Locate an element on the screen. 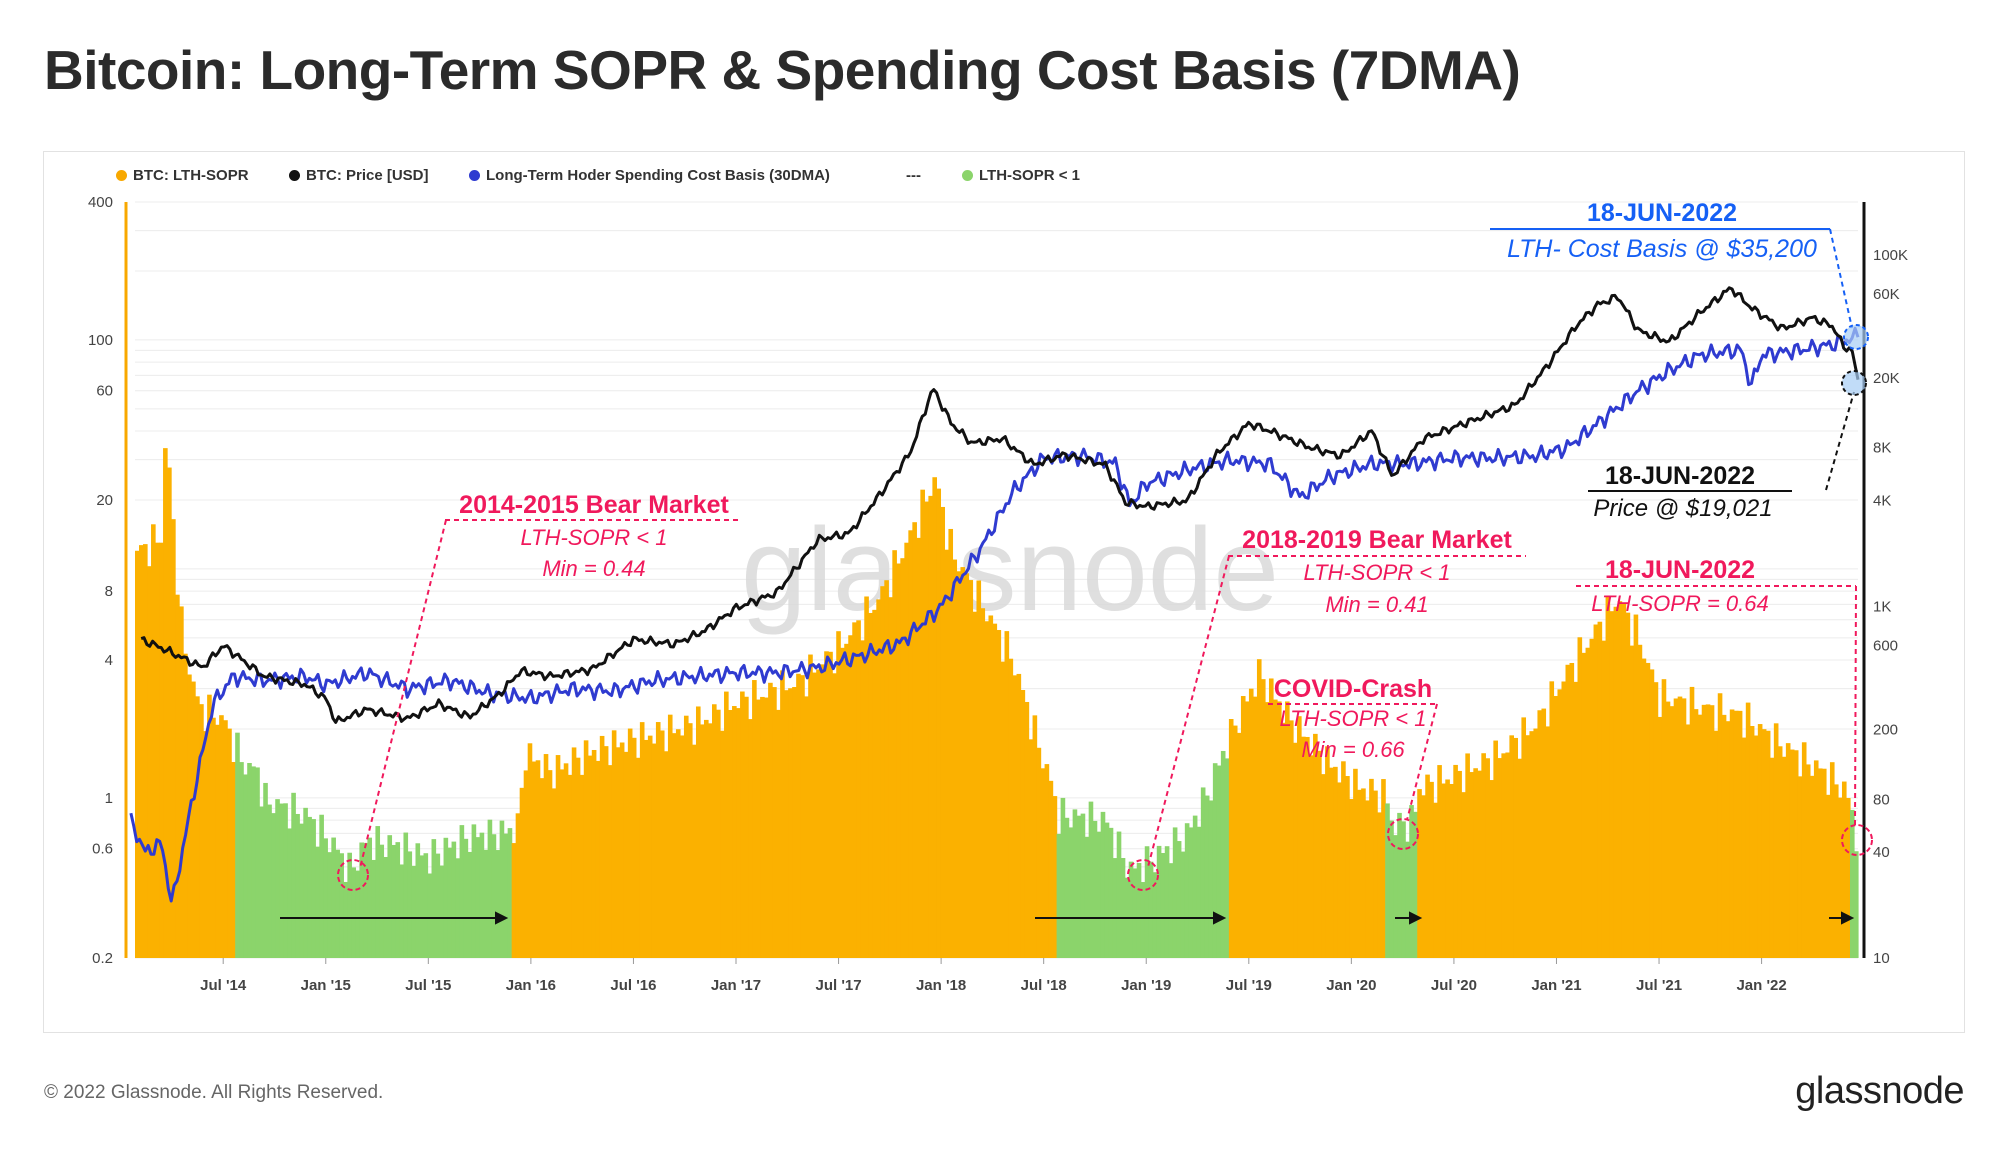  annotation-covid-pointer is located at coordinates (1422, 762).